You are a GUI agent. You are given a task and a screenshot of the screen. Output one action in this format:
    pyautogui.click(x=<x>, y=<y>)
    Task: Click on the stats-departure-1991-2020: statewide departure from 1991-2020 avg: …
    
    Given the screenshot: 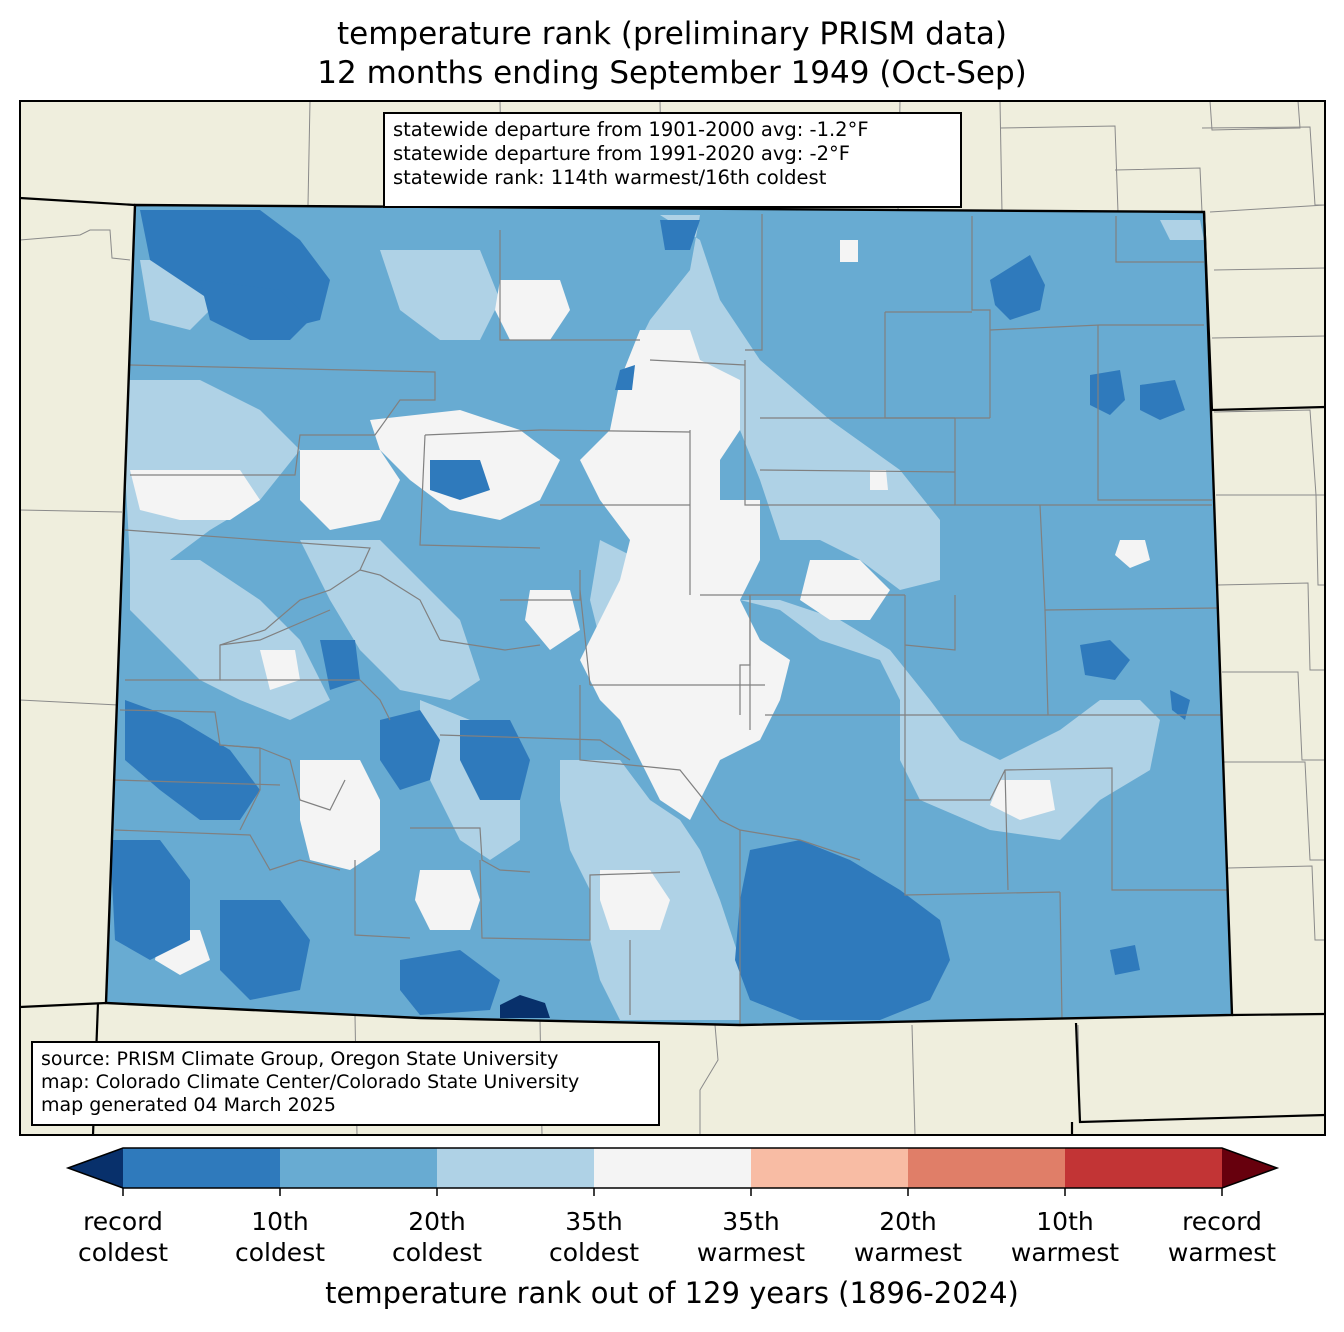 What is the action you would take?
    pyautogui.click(x=621, y=153)
    